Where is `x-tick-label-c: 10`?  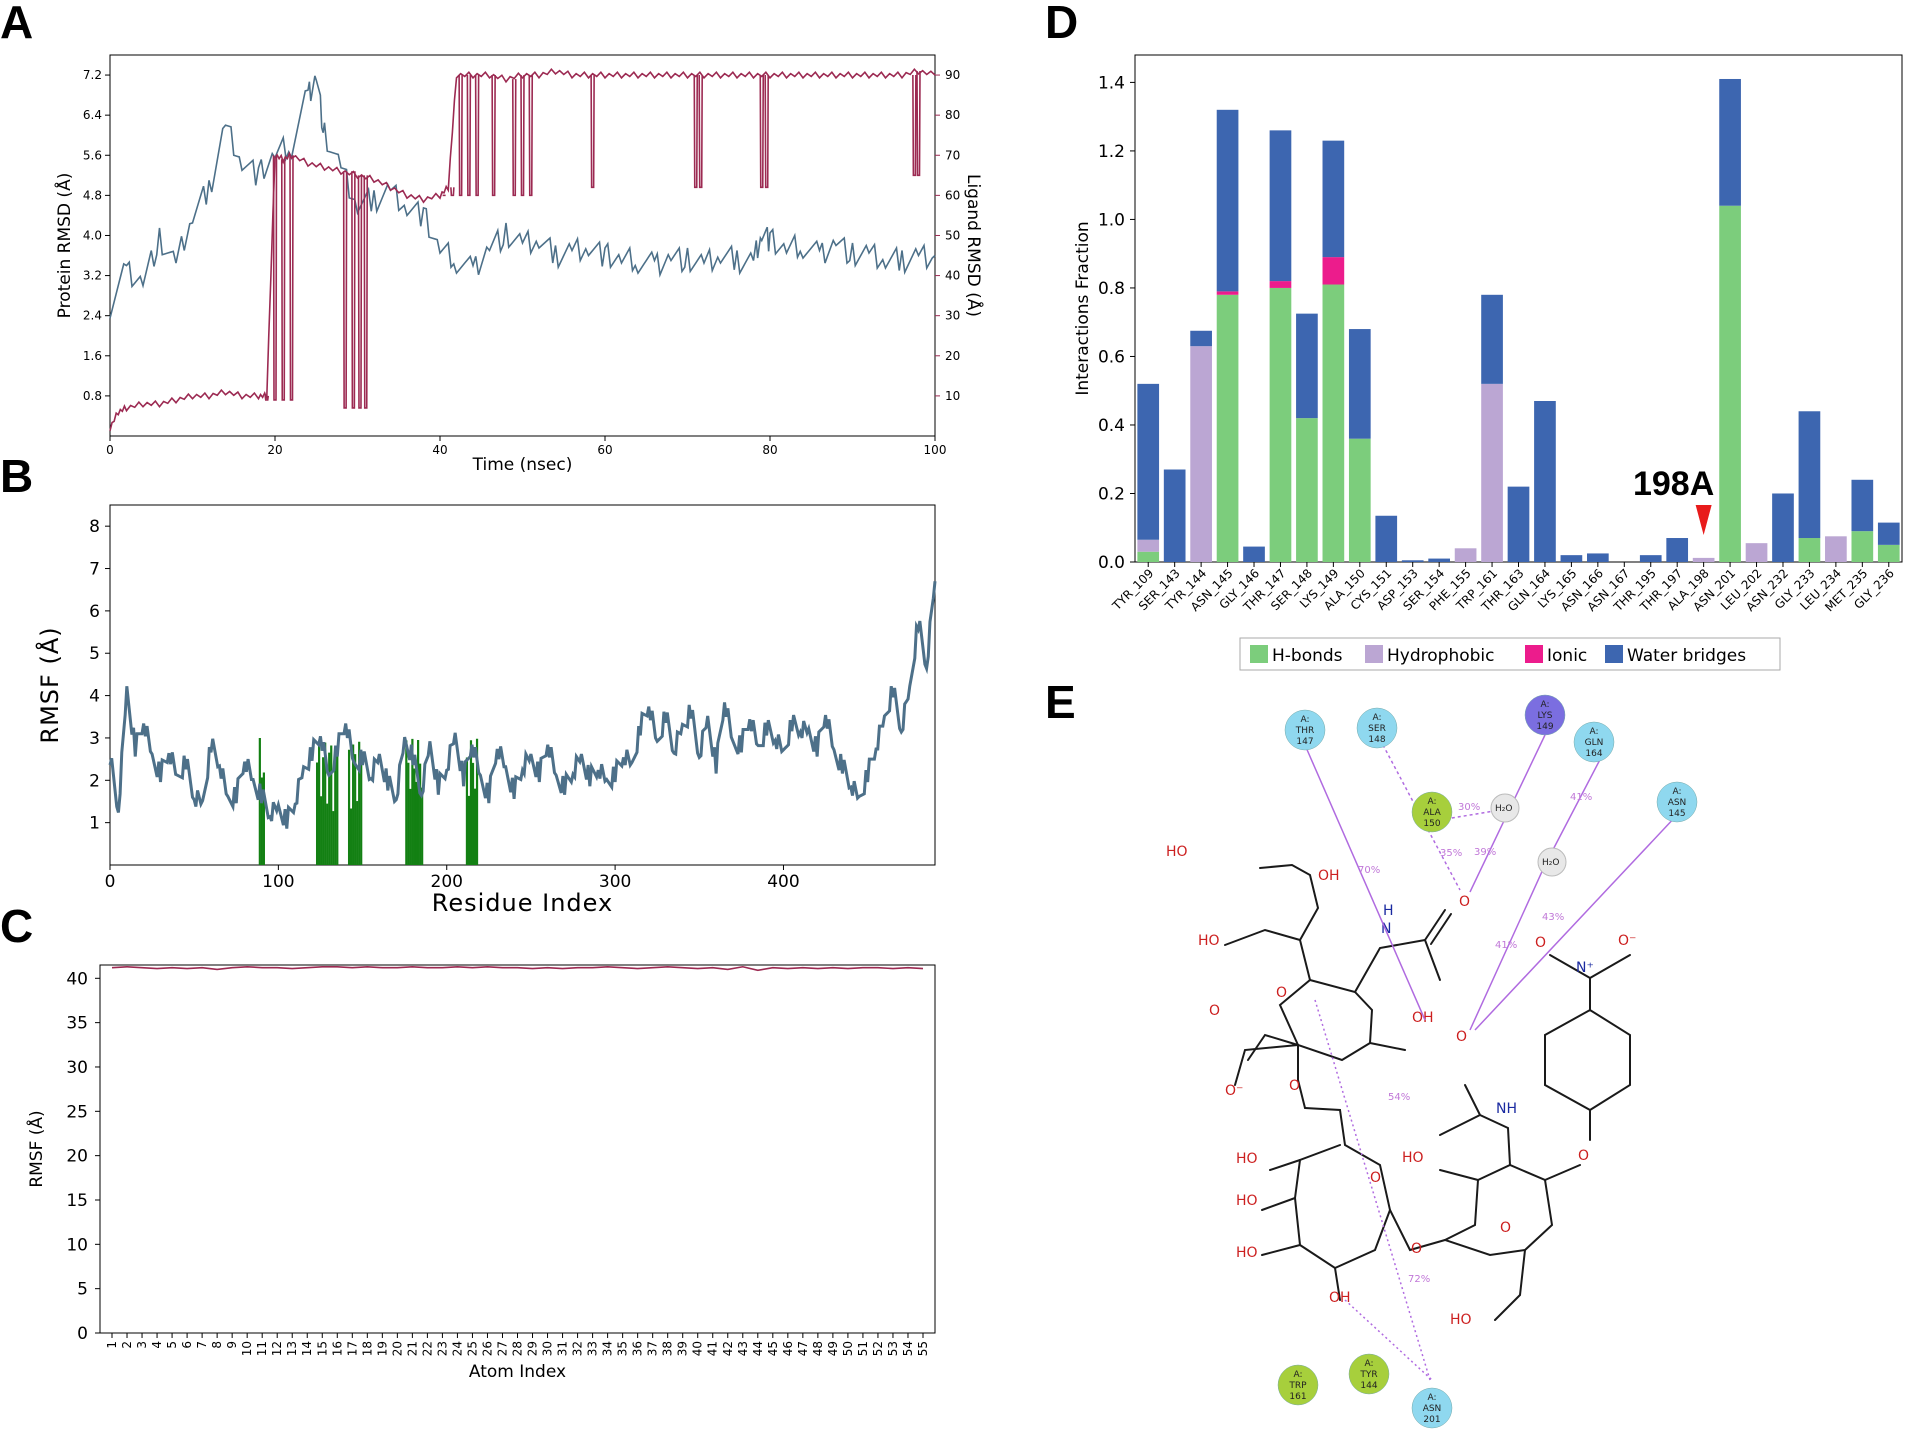
x-tick-label-c: 10 is located at coordinates (247, 1348).